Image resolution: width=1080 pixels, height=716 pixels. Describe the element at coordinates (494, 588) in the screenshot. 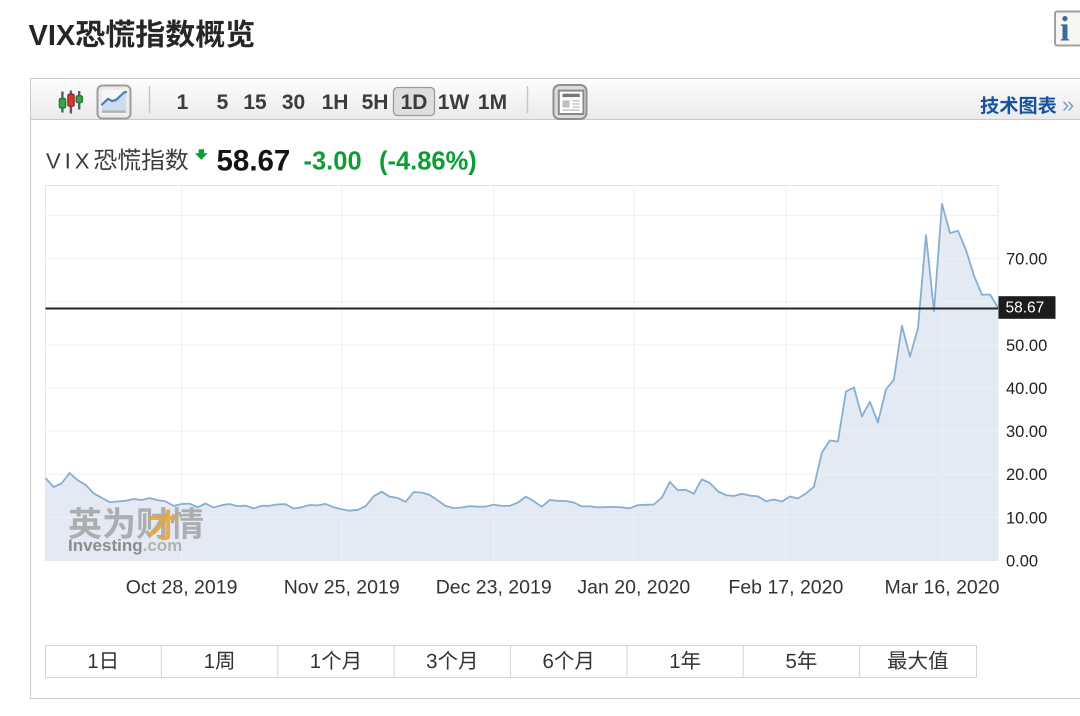

I see `svg-text: Dec 23, 2019` at that location.